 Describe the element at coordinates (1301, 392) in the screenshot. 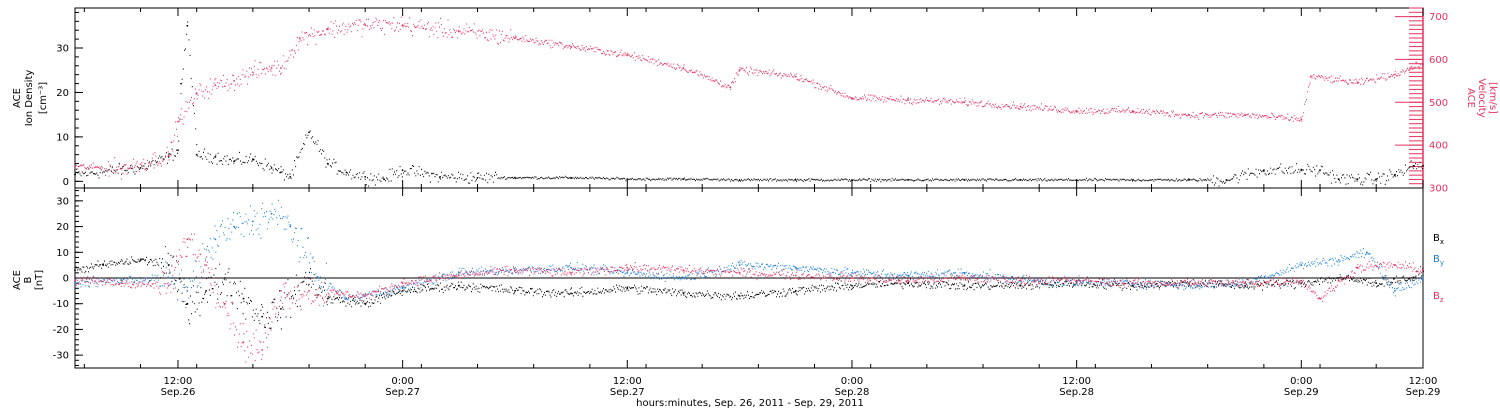

I see `date-tick-label: Sep.29` at that location.